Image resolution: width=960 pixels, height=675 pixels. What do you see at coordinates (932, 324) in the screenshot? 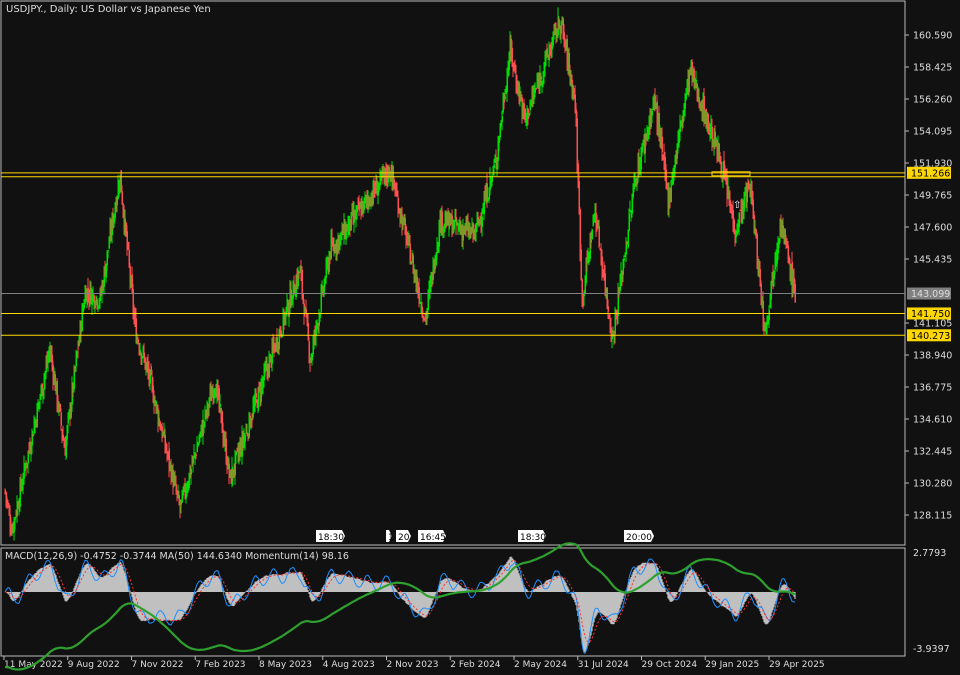
I see `price-tick-label: 141.105` at bounding box center [932, 324].